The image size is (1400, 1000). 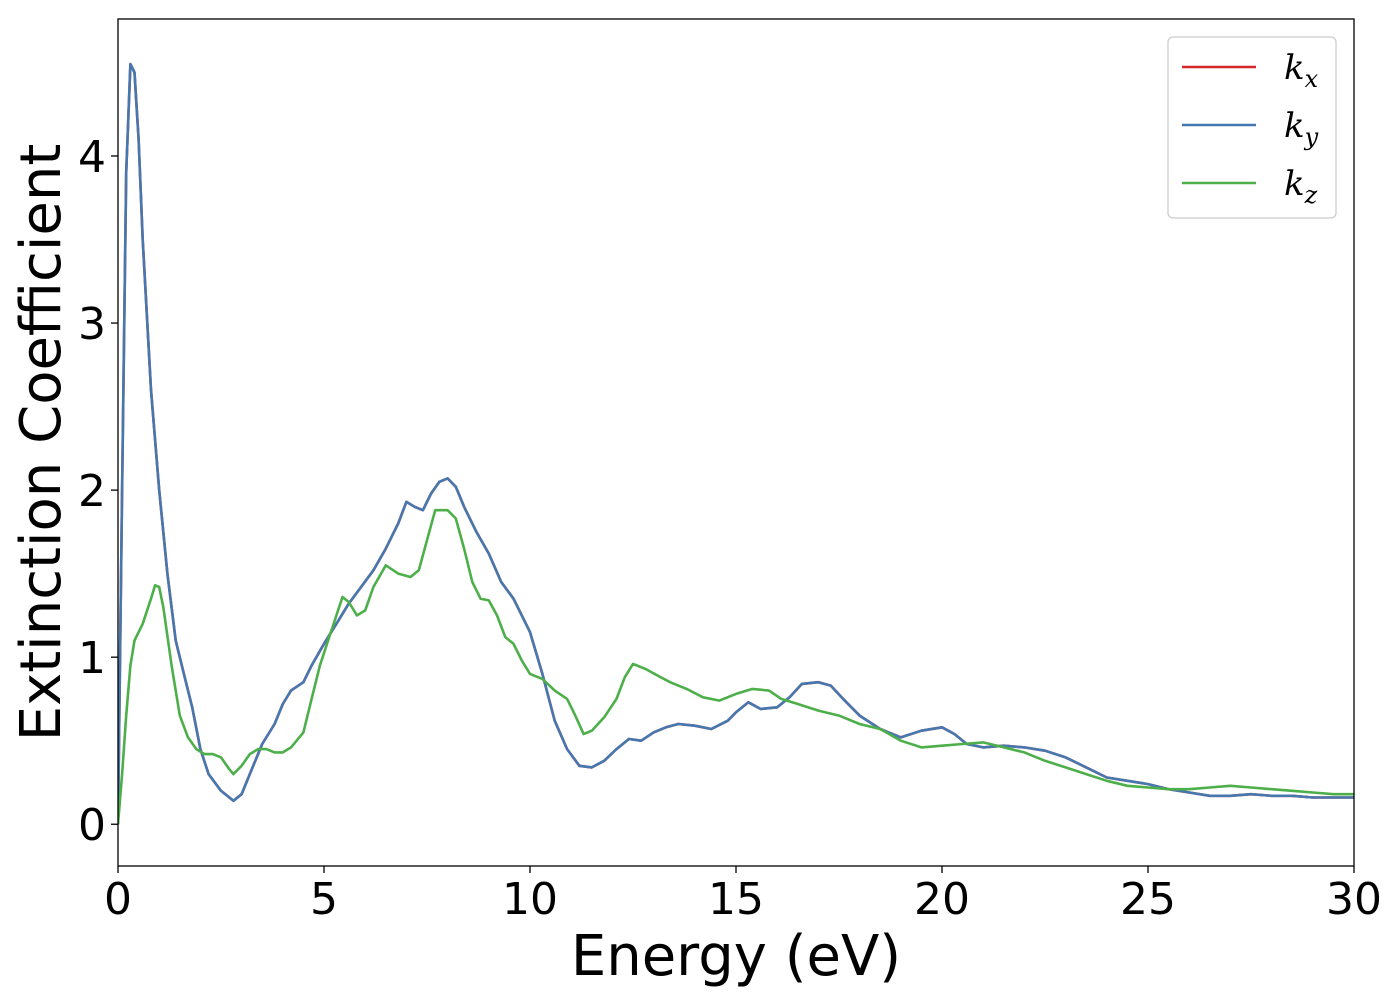 What do you see at coordinates (1301, 128) in the screenshot?
I see `legend-label: ky` at bounding box center [1301, 128].